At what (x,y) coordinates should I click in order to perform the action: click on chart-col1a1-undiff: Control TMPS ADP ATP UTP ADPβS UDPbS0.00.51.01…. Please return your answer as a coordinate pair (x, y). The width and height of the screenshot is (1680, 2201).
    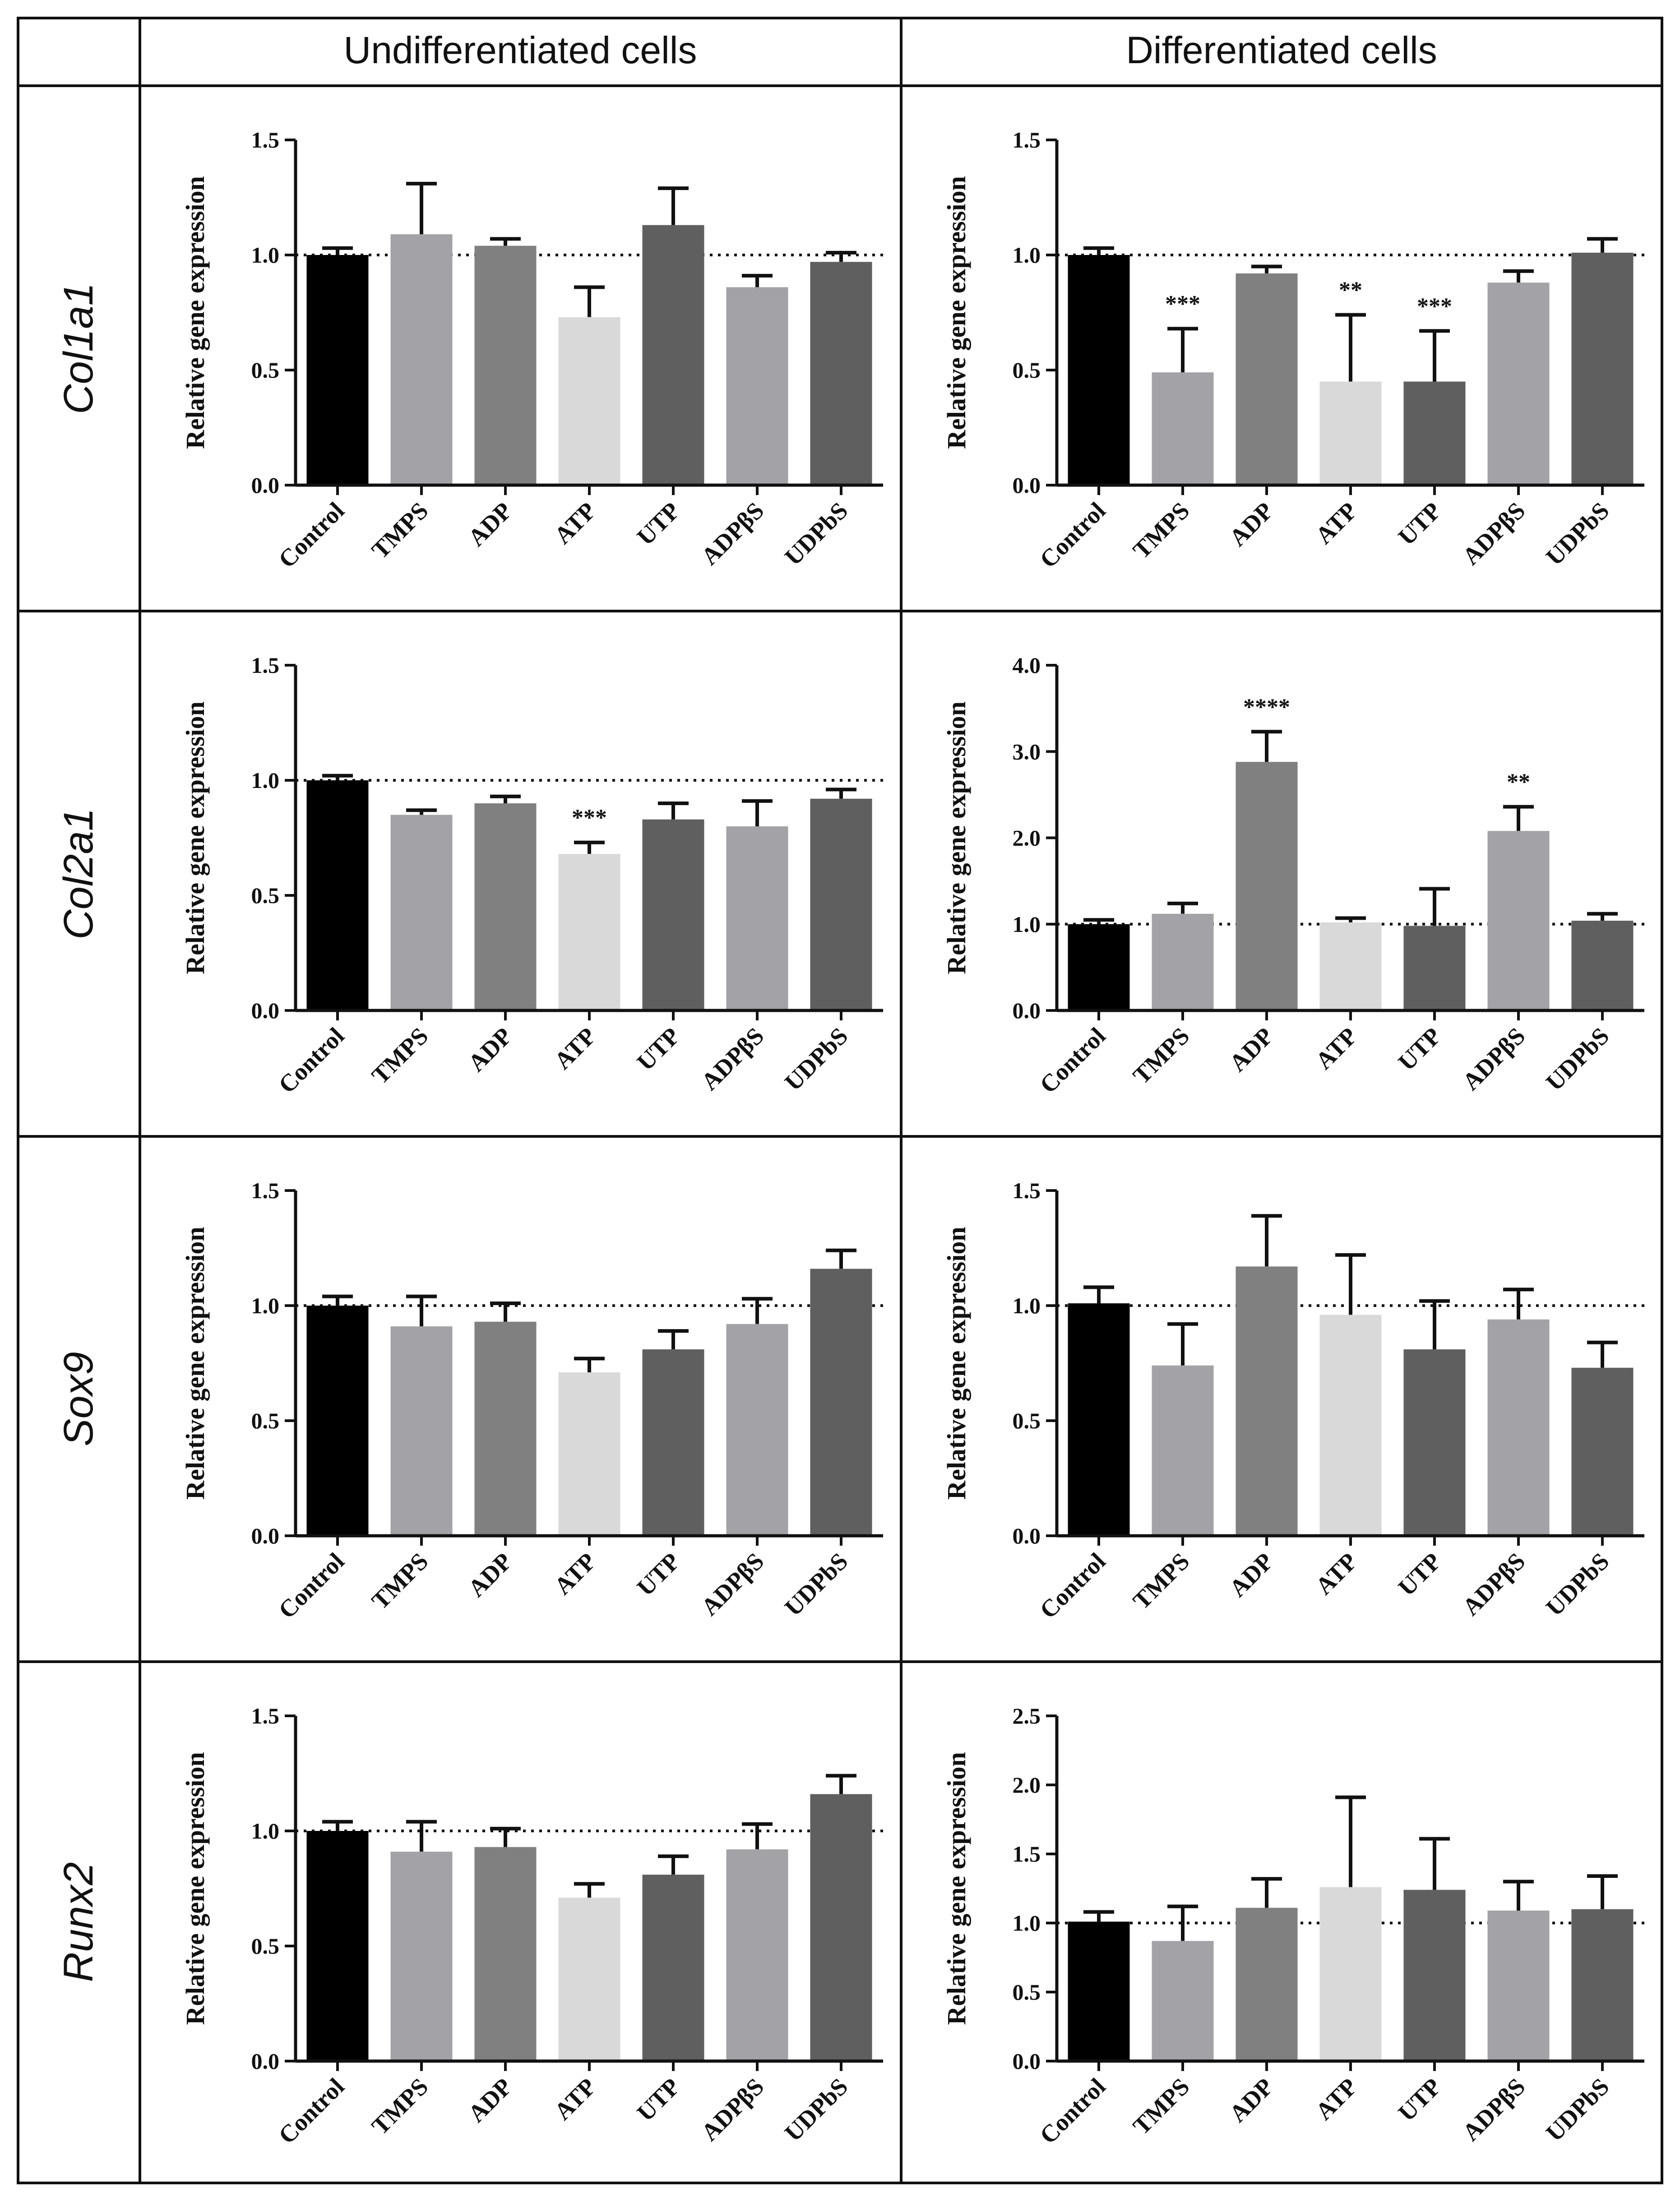
    Looking at the image, I should click on (531, 350).